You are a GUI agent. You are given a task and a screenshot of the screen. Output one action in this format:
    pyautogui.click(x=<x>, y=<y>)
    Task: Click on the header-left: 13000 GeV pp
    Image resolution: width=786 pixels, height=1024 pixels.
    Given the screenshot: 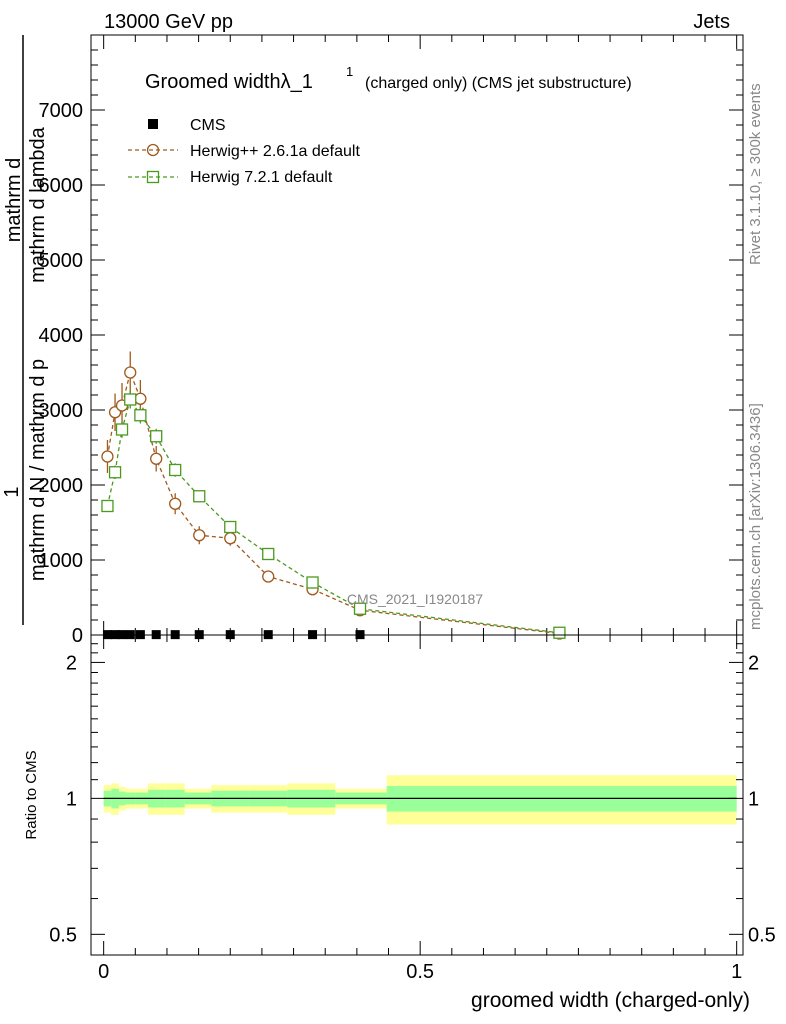 What is the action you would take?
    pyautogui.click(x=168, y=22)
    